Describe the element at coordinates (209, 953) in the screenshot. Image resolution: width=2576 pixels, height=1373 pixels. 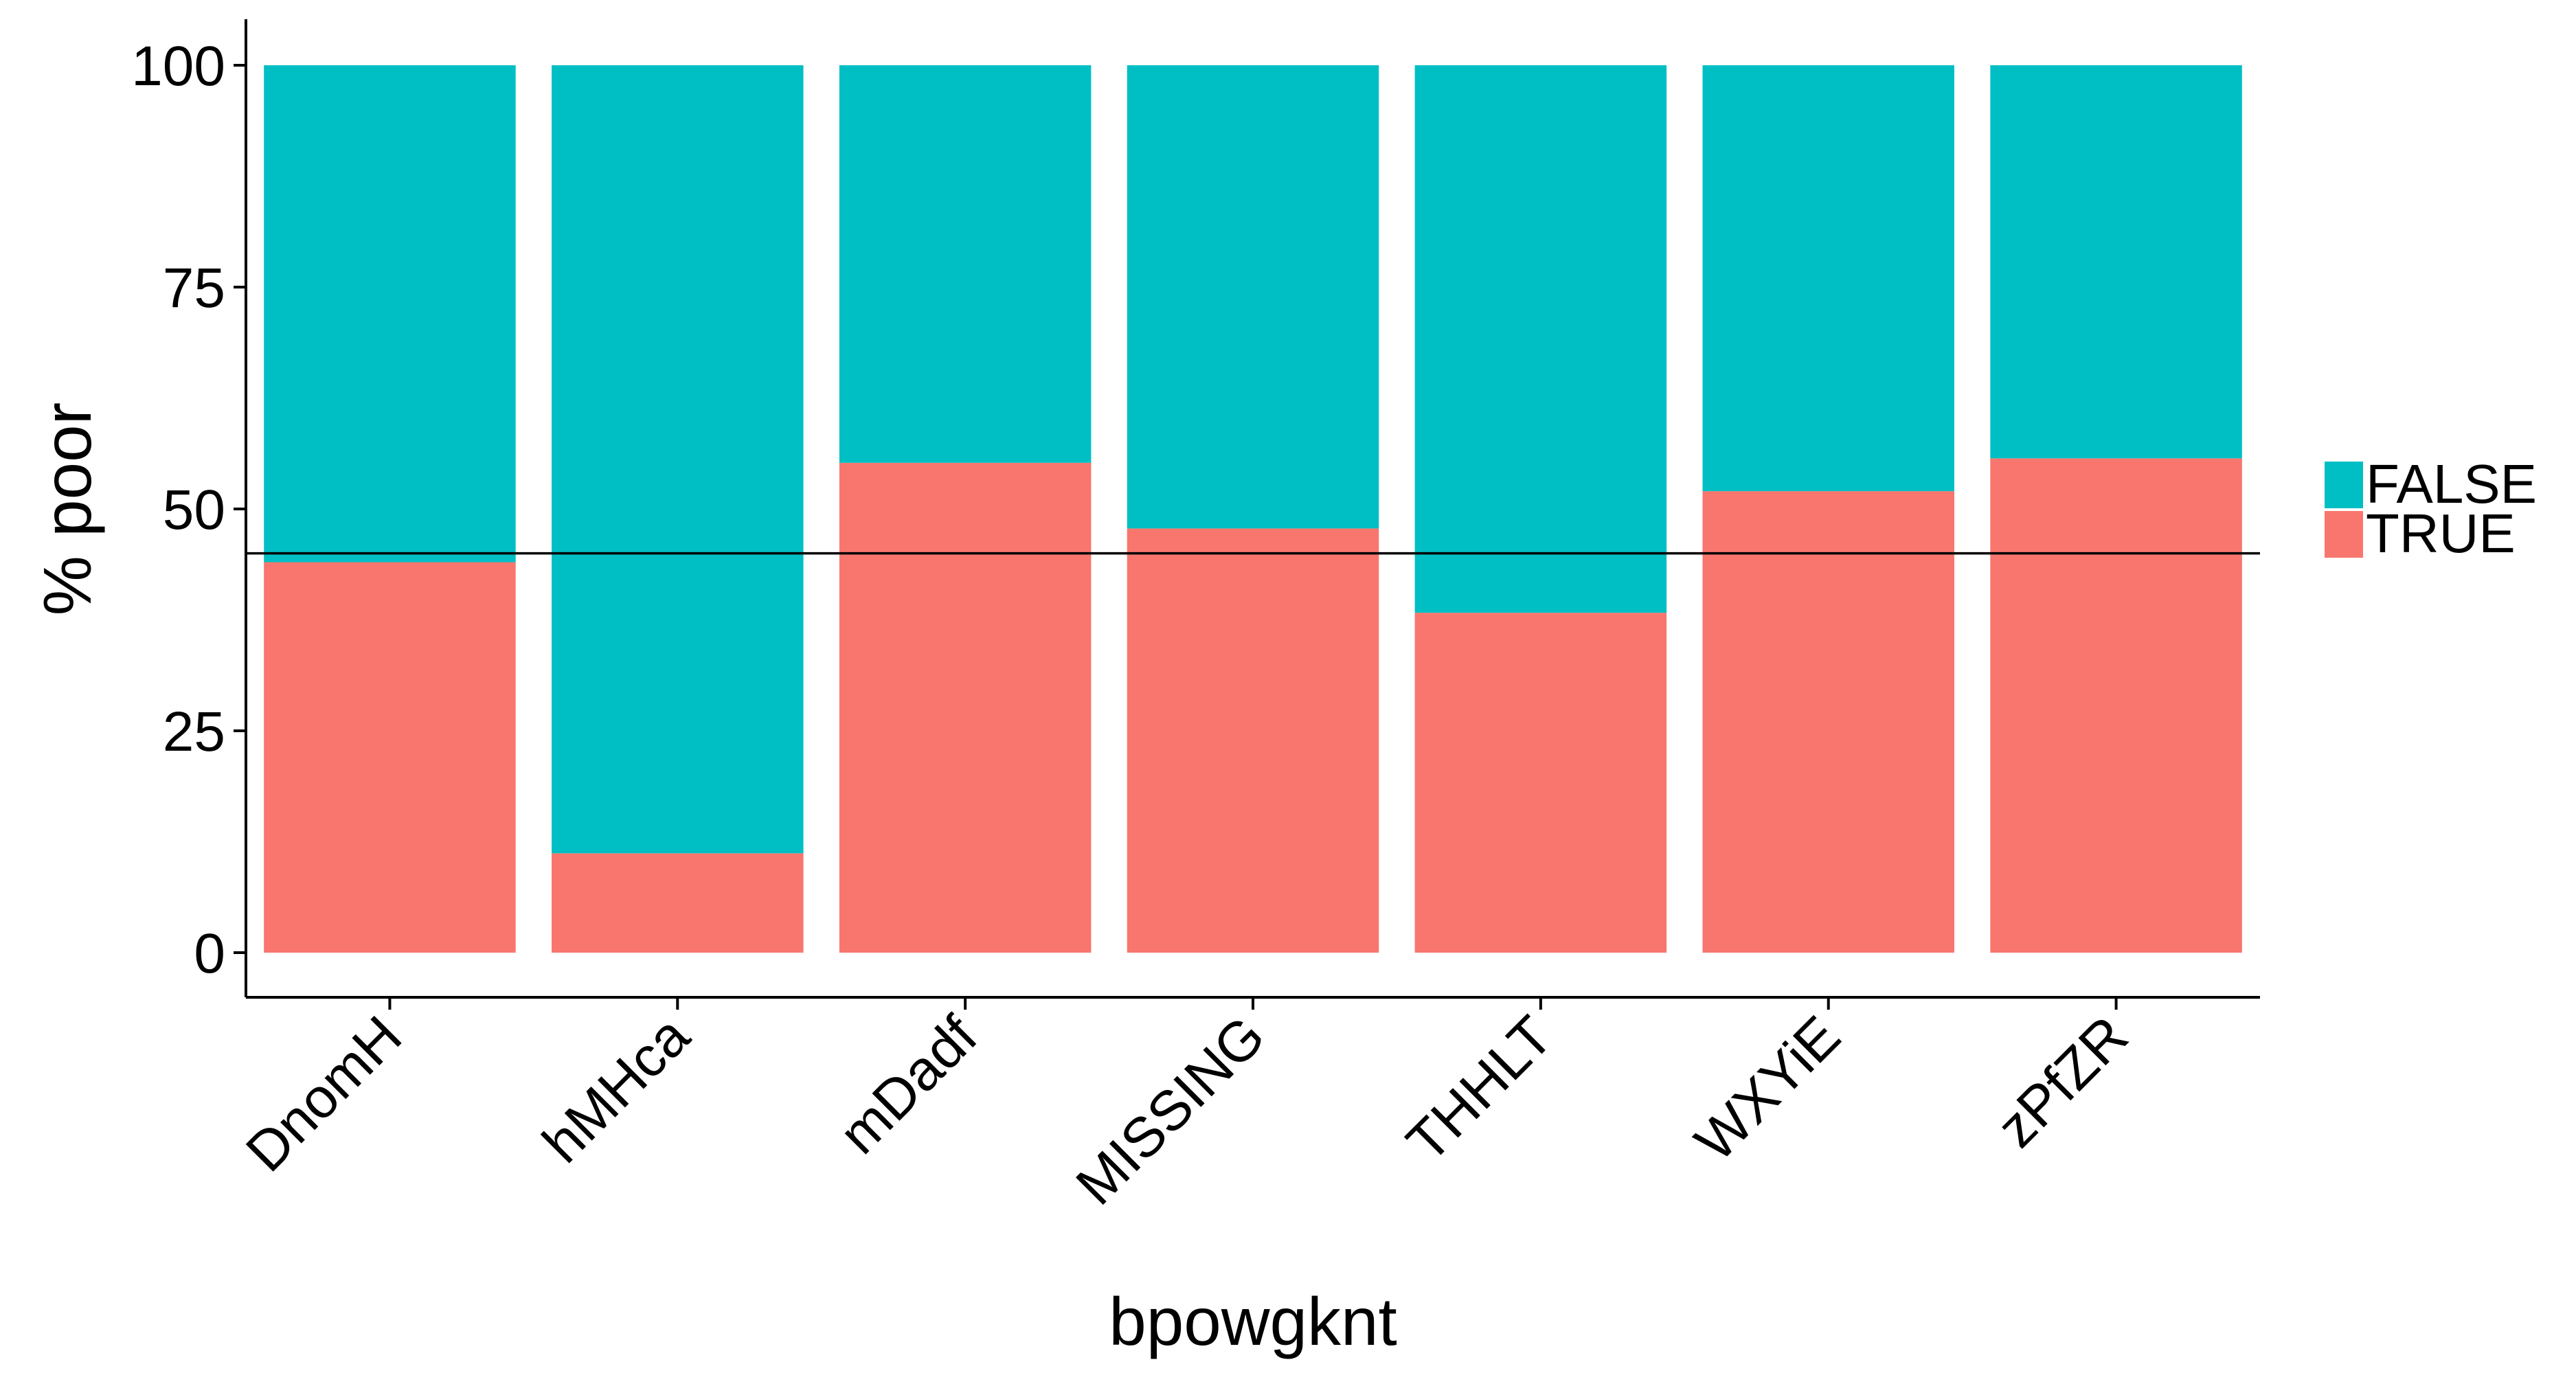
I see `y-tick-label-0: 0` at that location.